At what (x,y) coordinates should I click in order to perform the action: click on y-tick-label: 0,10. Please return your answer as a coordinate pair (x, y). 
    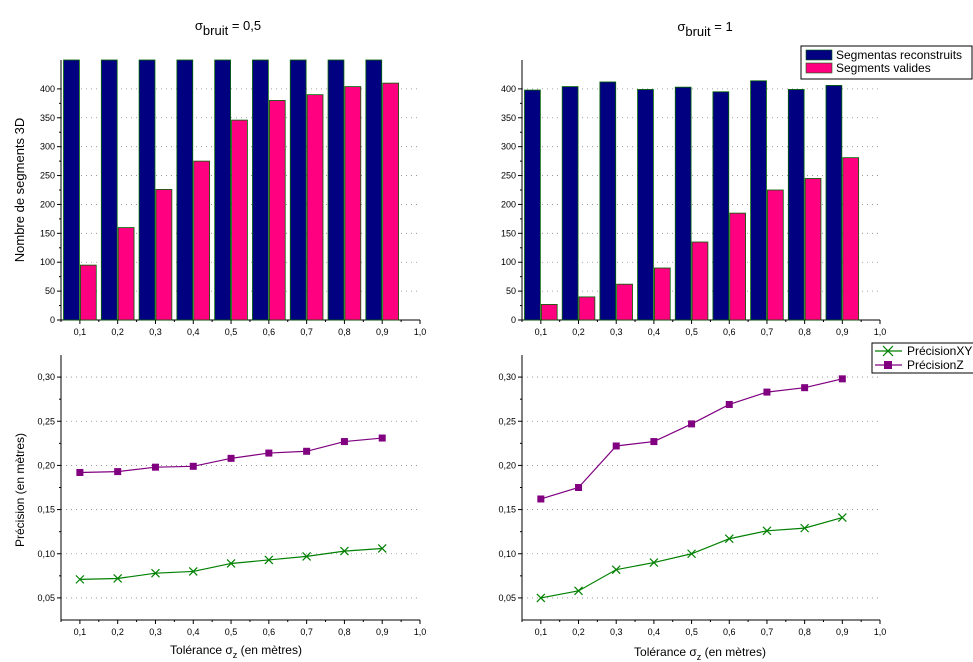
    Looking at the image, I should click on (507, 554).